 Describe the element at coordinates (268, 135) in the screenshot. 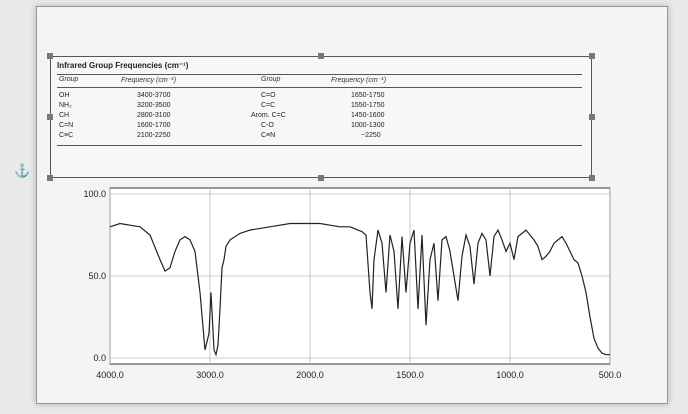

I see `table-cell: C≡N` at that location.